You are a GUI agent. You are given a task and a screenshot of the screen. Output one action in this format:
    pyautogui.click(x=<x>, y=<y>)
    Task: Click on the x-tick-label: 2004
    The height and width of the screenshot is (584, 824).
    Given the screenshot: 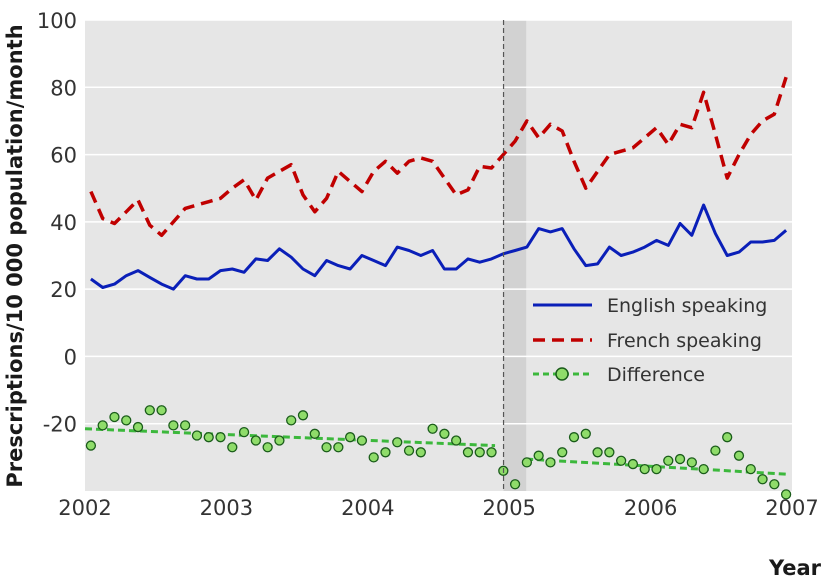 What is the action you would take?
    pyautogui.click(x=367, y=508)
    